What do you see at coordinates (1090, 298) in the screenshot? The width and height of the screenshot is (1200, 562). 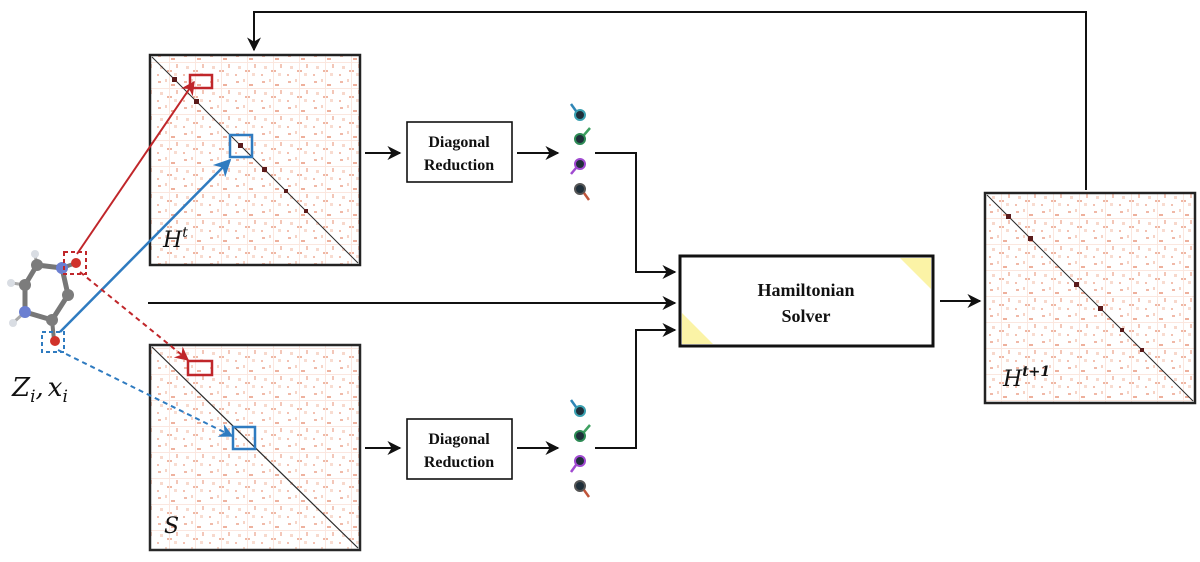 I see `matrix-h-next: Ht+1` at bounding box center [1090, 298].